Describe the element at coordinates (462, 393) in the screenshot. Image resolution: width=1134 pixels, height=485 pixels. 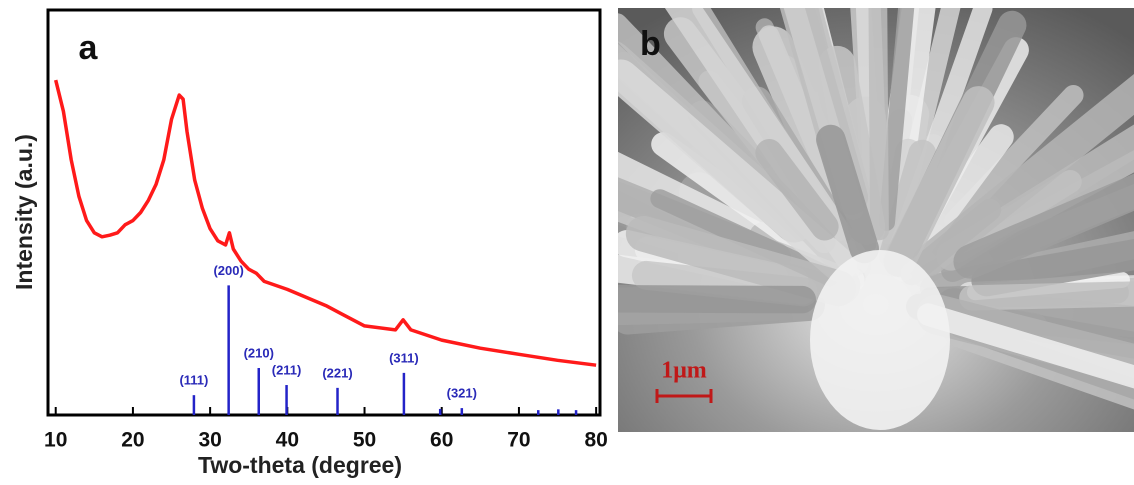
I see `peak-label: (321)` at that location.